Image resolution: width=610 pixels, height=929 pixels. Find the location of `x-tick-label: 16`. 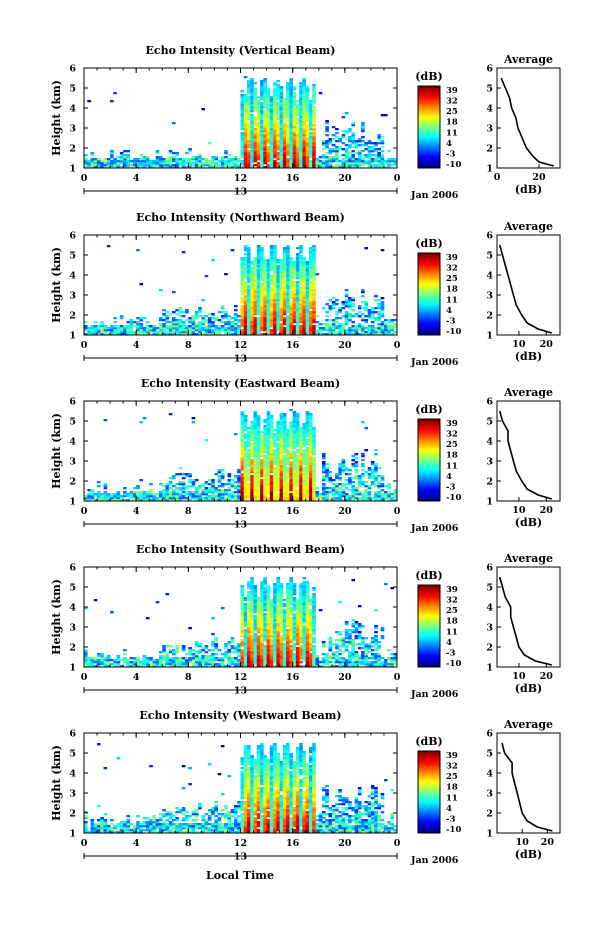

x-tick-label: 16 is located at coordinates (293, 345).